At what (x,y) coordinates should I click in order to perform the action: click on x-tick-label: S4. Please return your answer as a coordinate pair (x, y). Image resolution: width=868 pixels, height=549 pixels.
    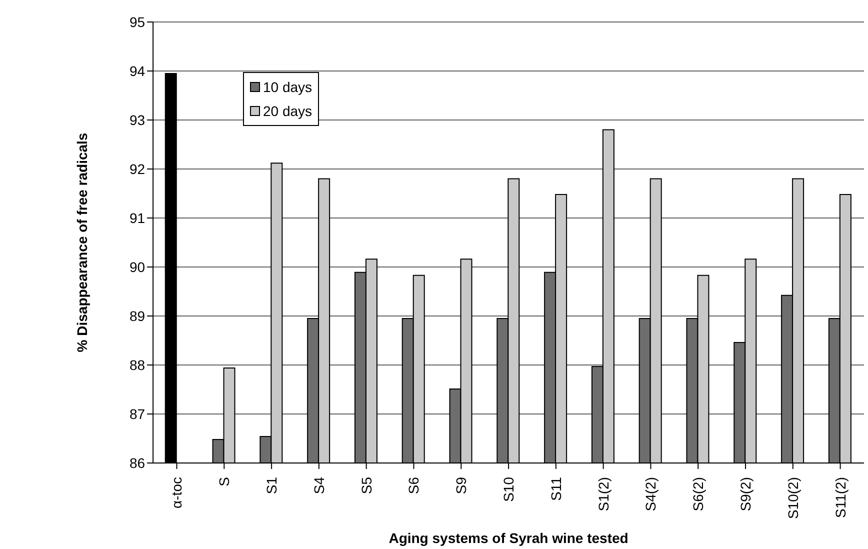
    Looking at the image, I should click on (318, 485).